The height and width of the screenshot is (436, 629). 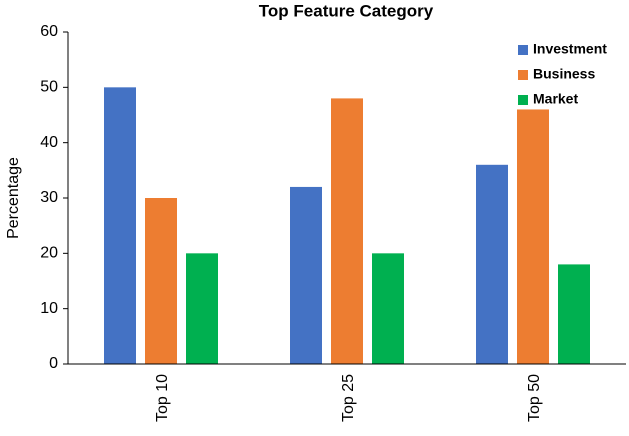 I want to click on x-tick-label: Top 50, so click(x=534, y=398).